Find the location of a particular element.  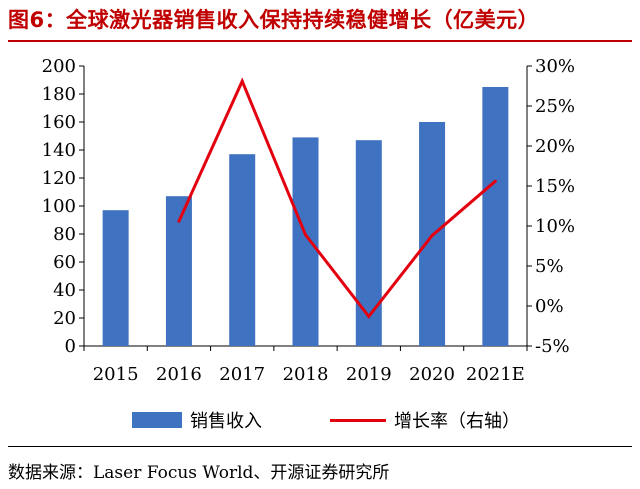

legend: 销售收入 增长率（右轴） is located at coordinates (320, 418).